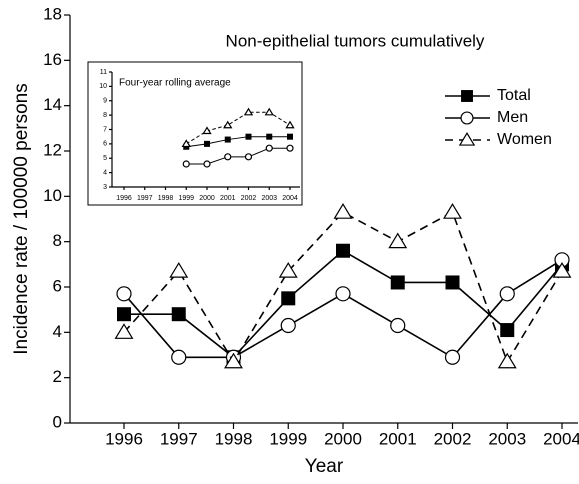  I want to click on y-axis-label: Incidence rate / 100000 persons, so click(21, 218).